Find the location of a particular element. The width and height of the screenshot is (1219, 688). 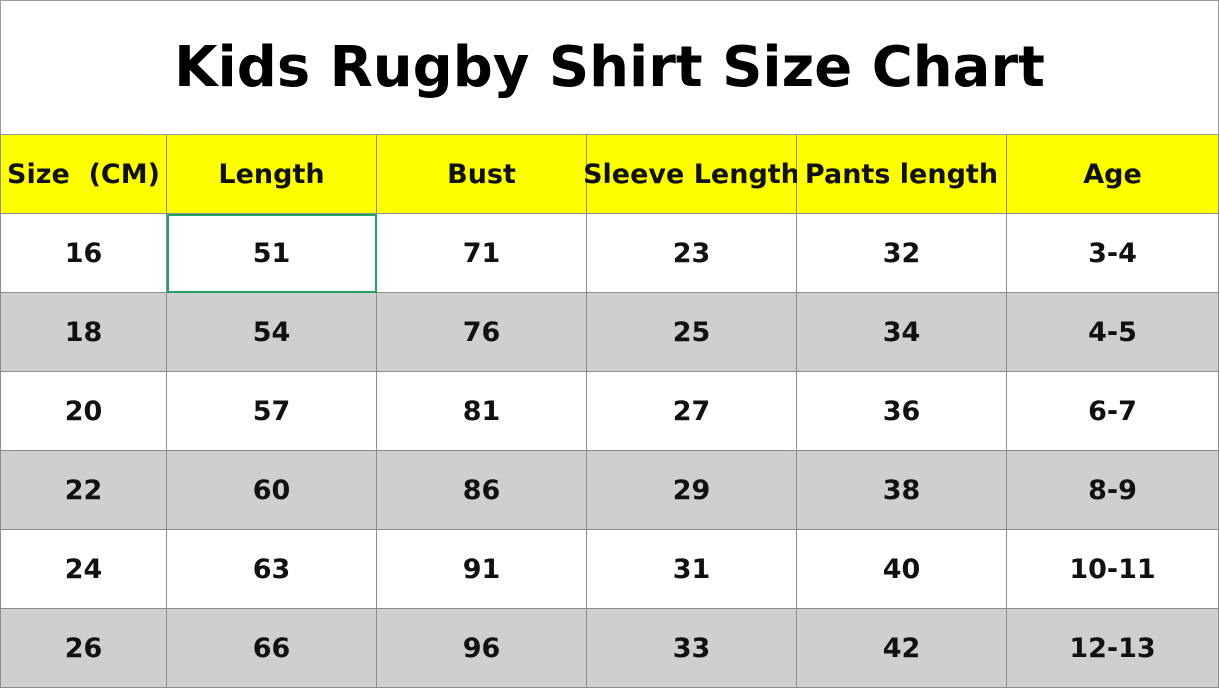

table-cell: 86 is located at coordinates (482, 490).